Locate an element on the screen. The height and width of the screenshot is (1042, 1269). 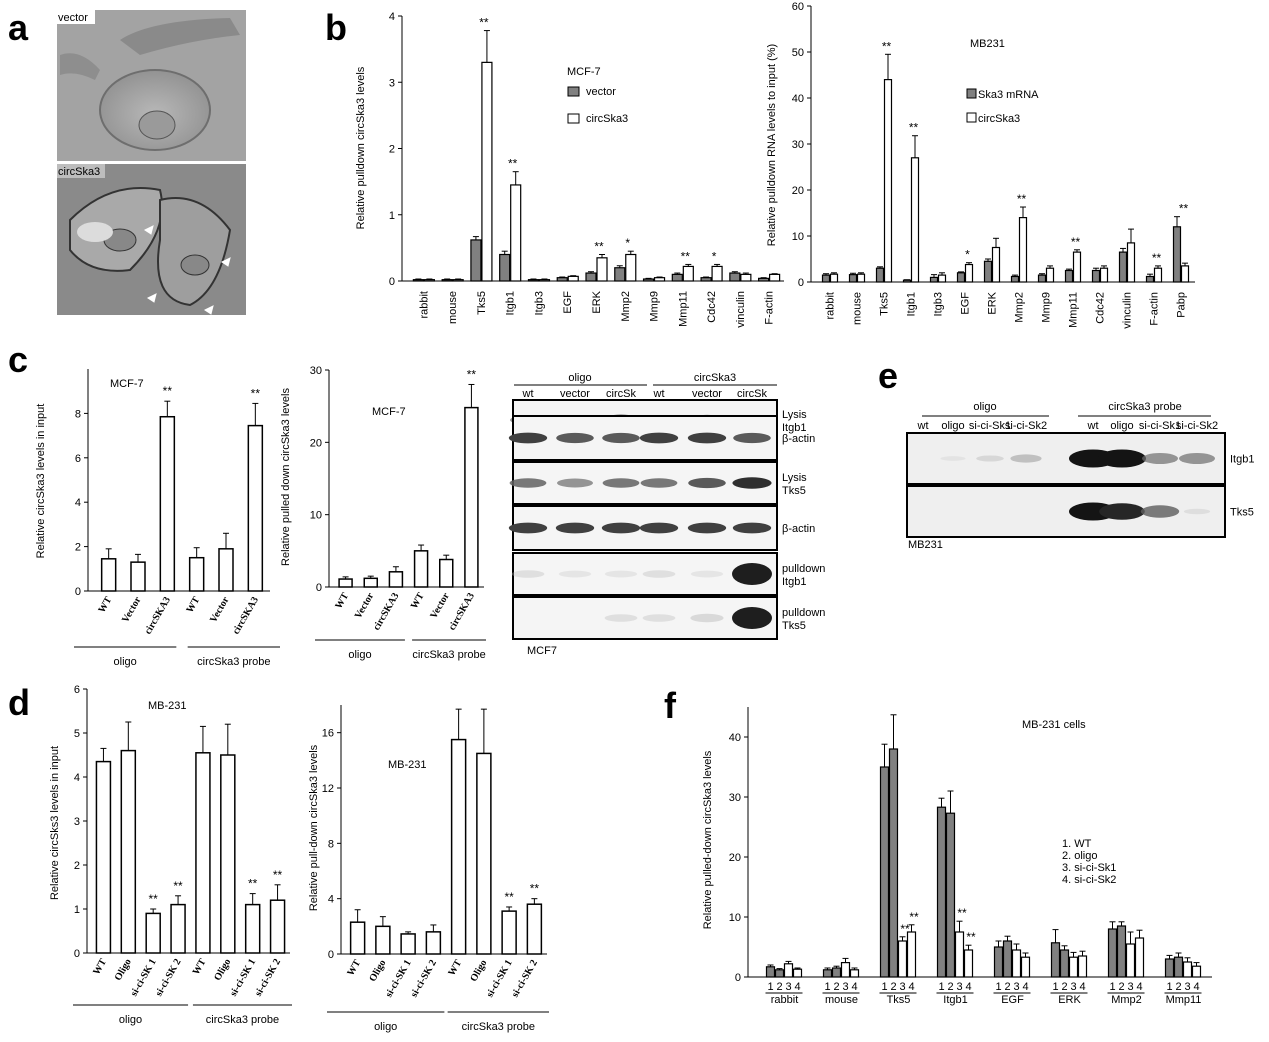
legend-label: 4. si-ci-Sk2 is located at coordinates (1089, 880).